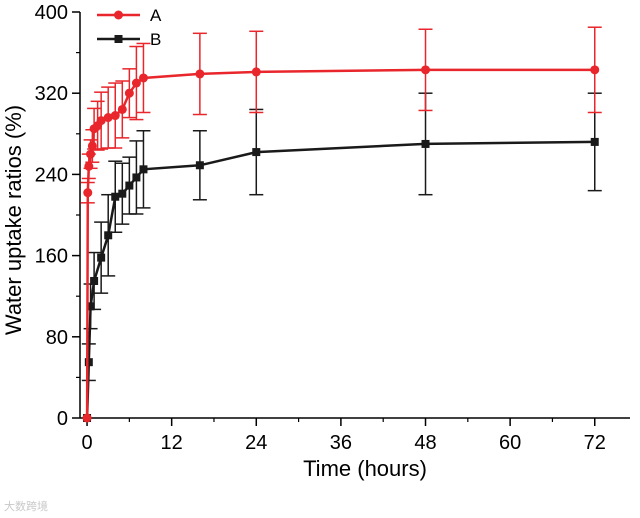  I want to click on y-tick-label: 0, so click(62, 419).